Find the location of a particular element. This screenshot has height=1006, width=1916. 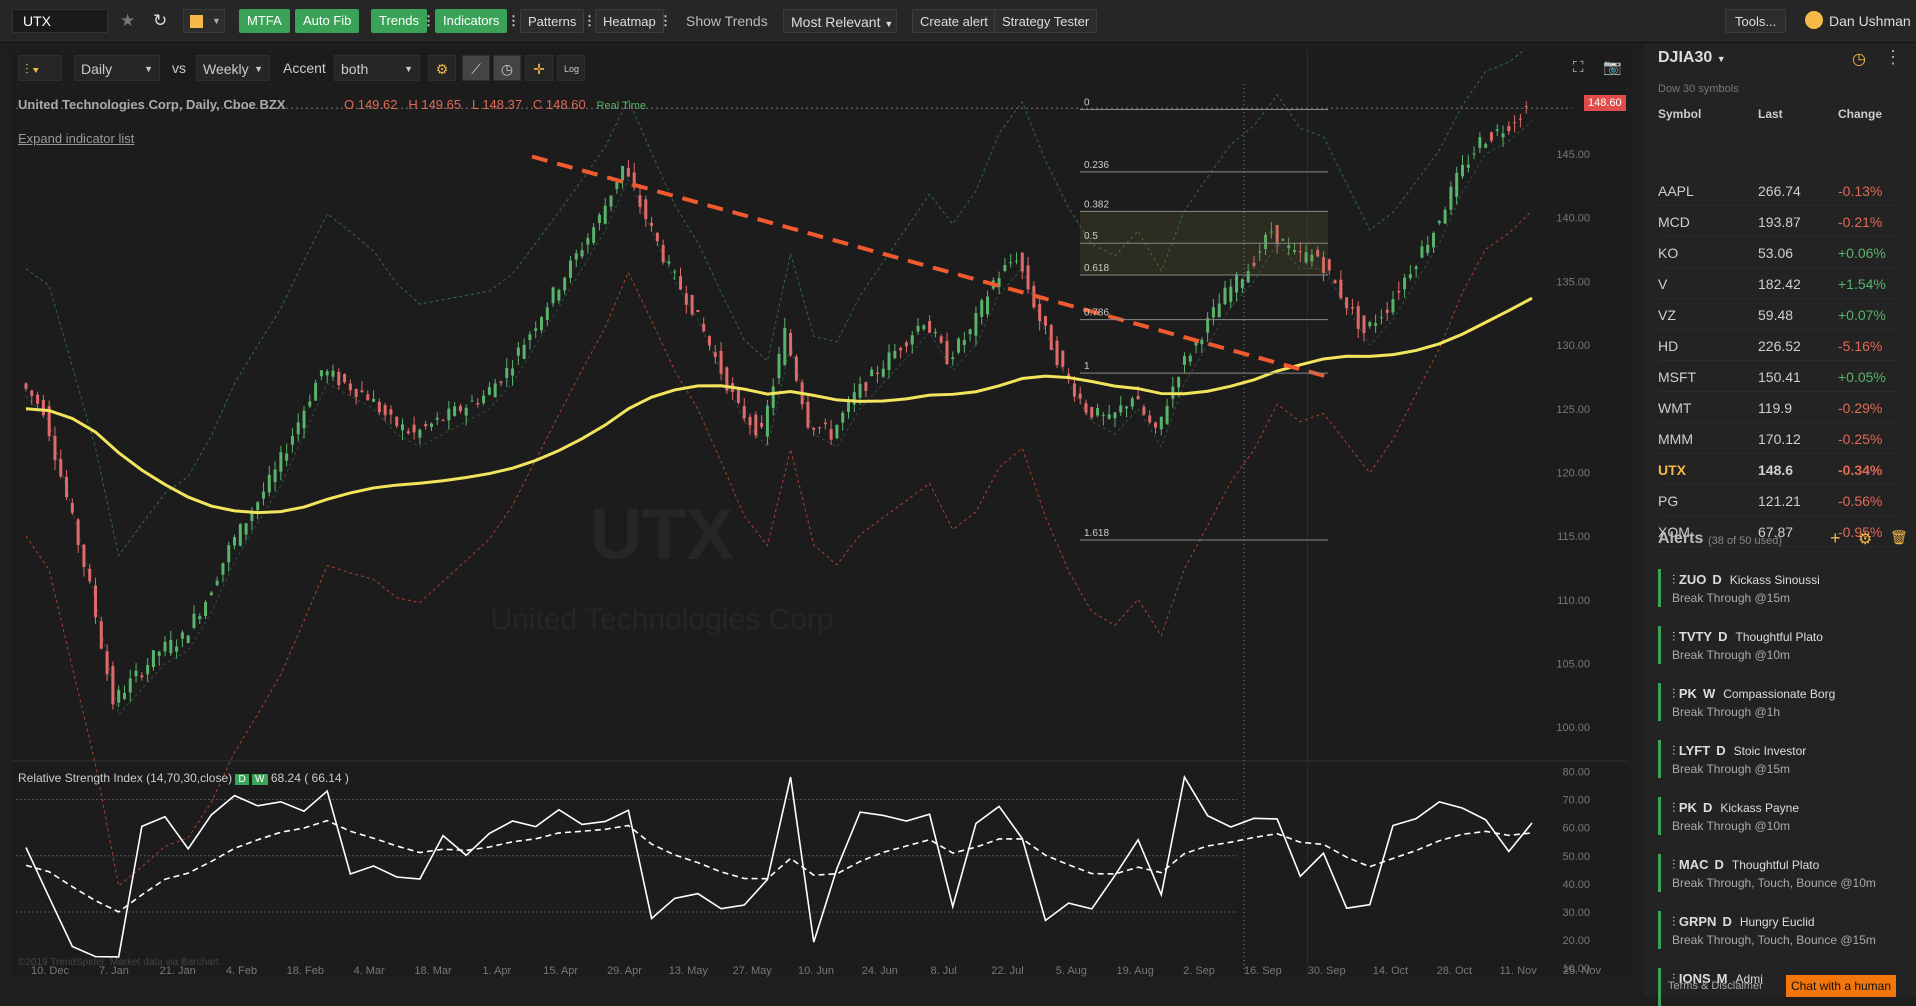

watchlist-row: MMM 170.12 -0.25% is located at coordinates (1778, 438).